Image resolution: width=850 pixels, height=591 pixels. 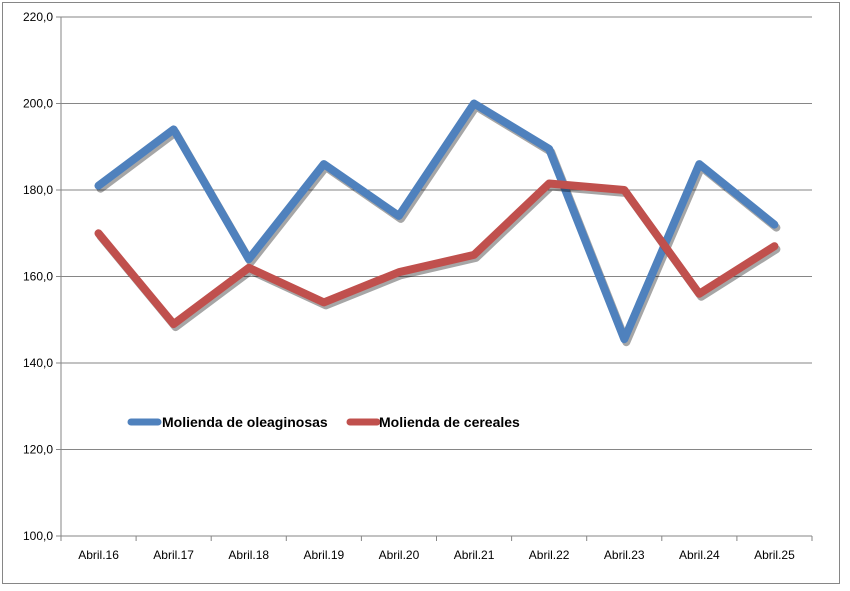 What do you see at coordinates (38, 450) in the screenshot?
I see `y-tick-label: 120,0` at bounding box center [38, 450].